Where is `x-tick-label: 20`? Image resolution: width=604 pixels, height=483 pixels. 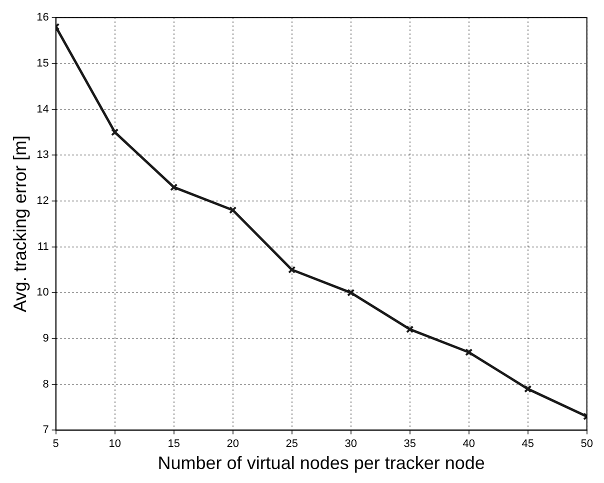
x-tick-label: 20 is located at coordinates (232, 444).